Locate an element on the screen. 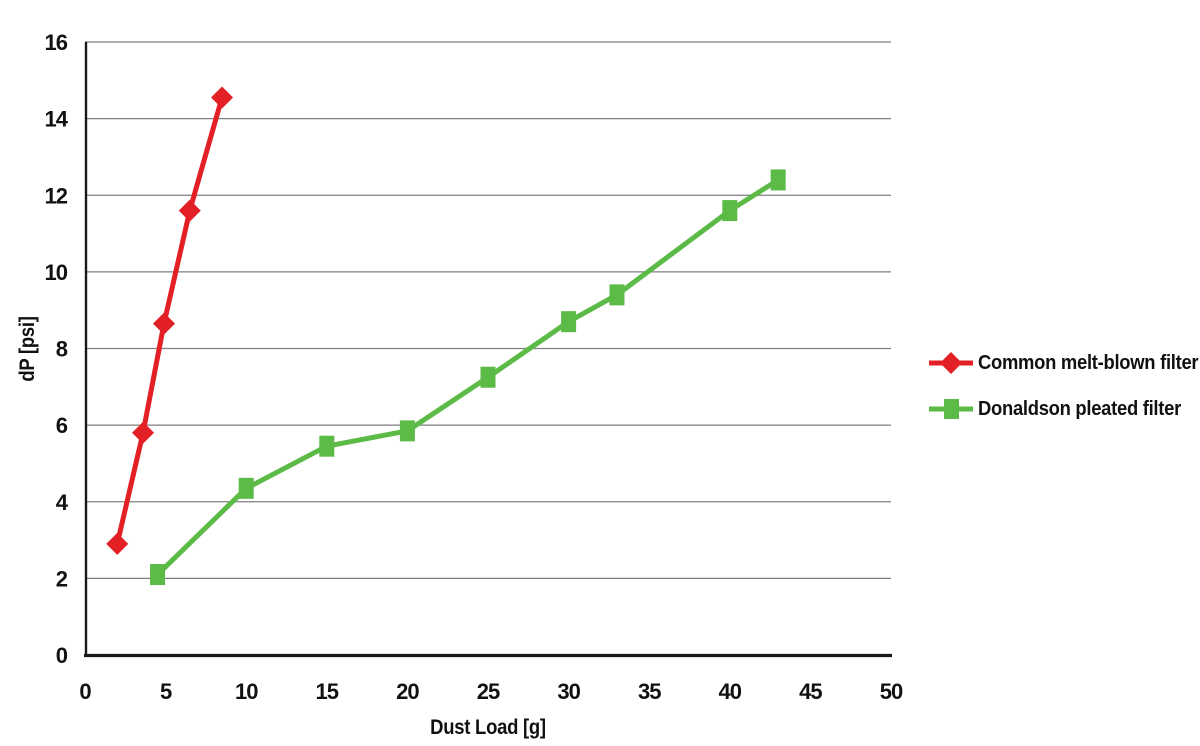  y-tick-label: 0 is located at coordinates (62, 655).